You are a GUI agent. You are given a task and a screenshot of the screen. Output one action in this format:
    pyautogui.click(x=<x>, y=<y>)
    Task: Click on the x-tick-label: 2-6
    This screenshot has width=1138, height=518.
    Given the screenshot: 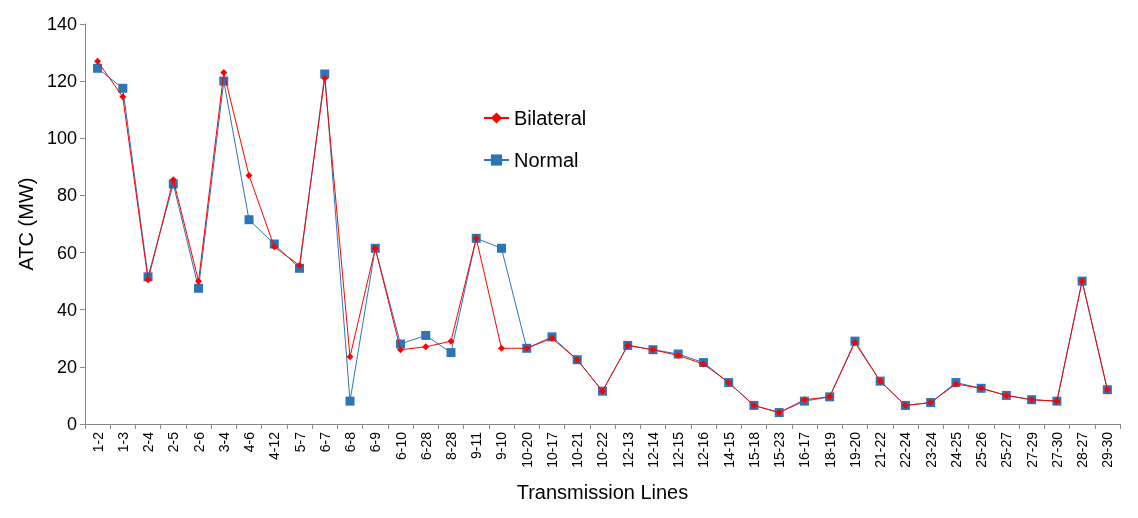 What is the action you would take?
    pyautogui.click(x=198, y=442)
    